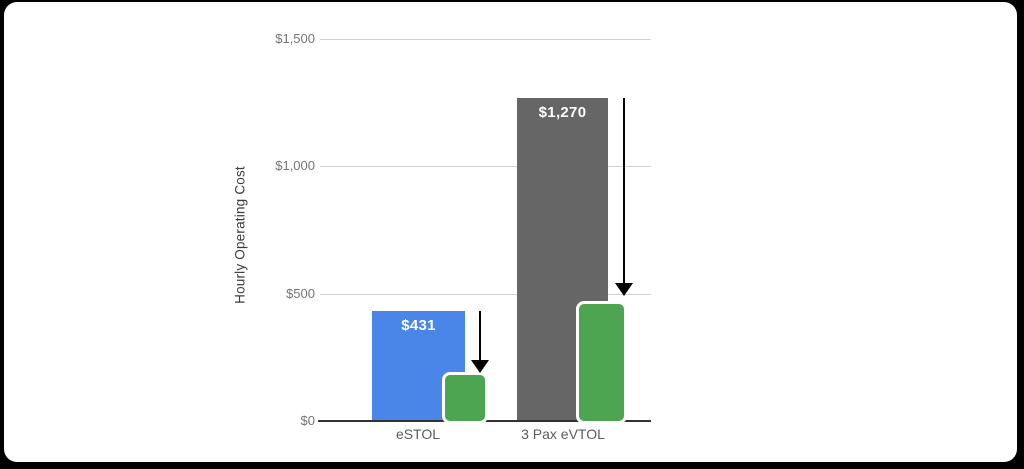 Image resolution: width=1024 pixels, height=469 pixels. What do you see at coordinates (465, 398) in the screenshot?
I see `bar-estol-reduced-cost` at bounding box center [465, 398].